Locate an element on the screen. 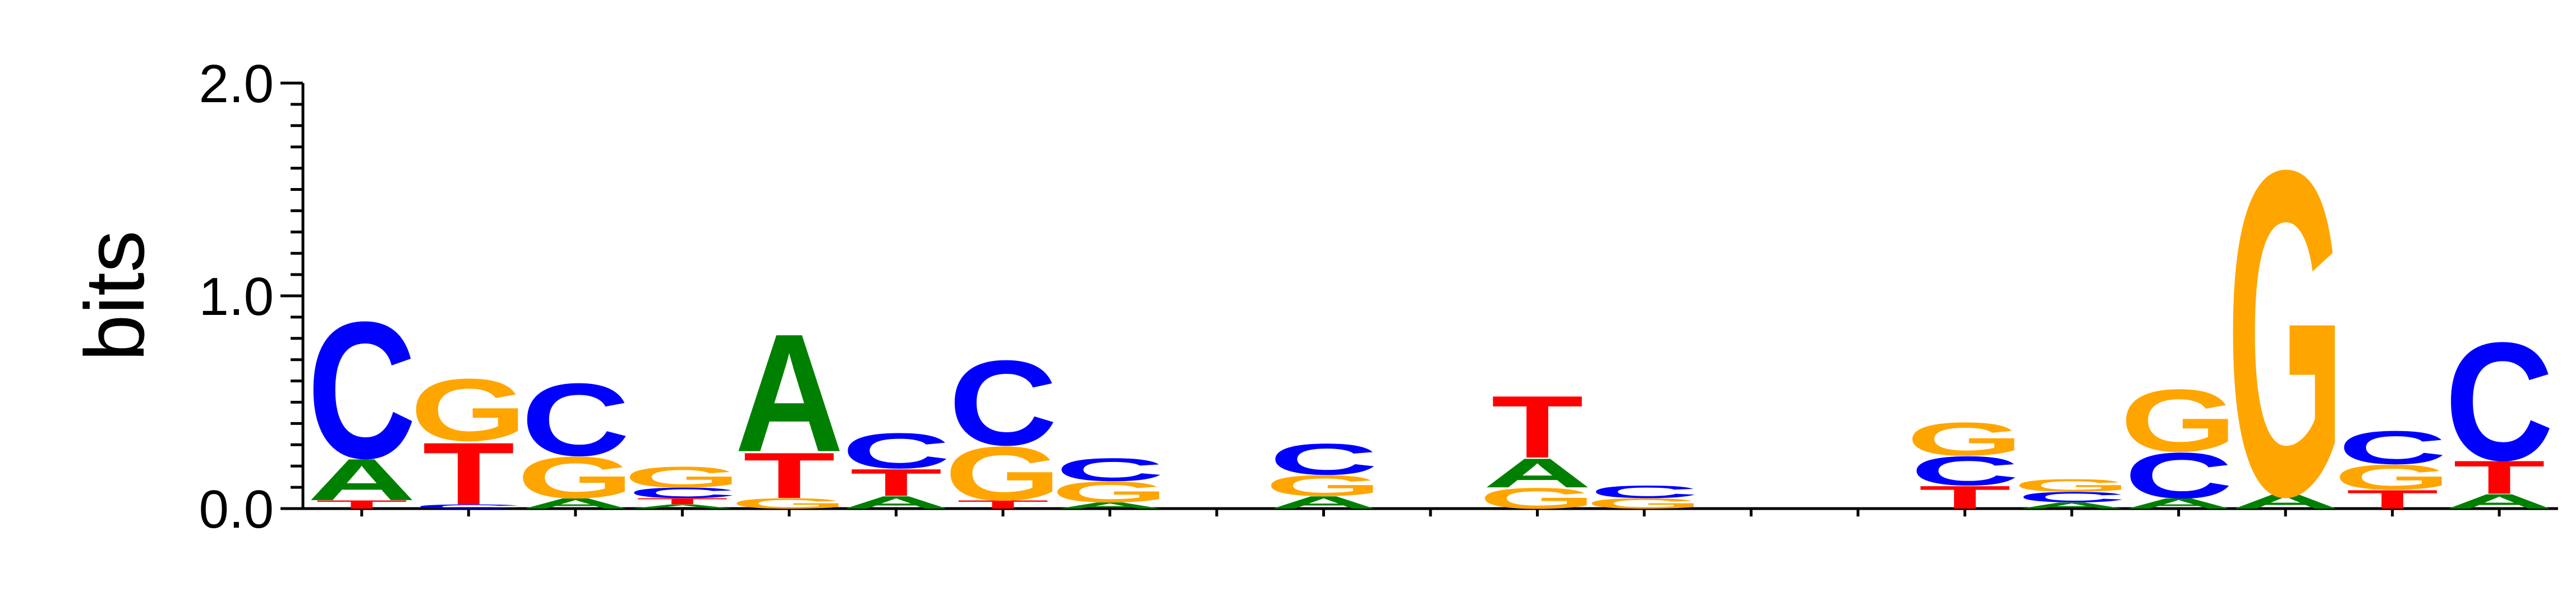  y-ticks: 0.0 1.0 2.0 is located at coordinates (251, 296).